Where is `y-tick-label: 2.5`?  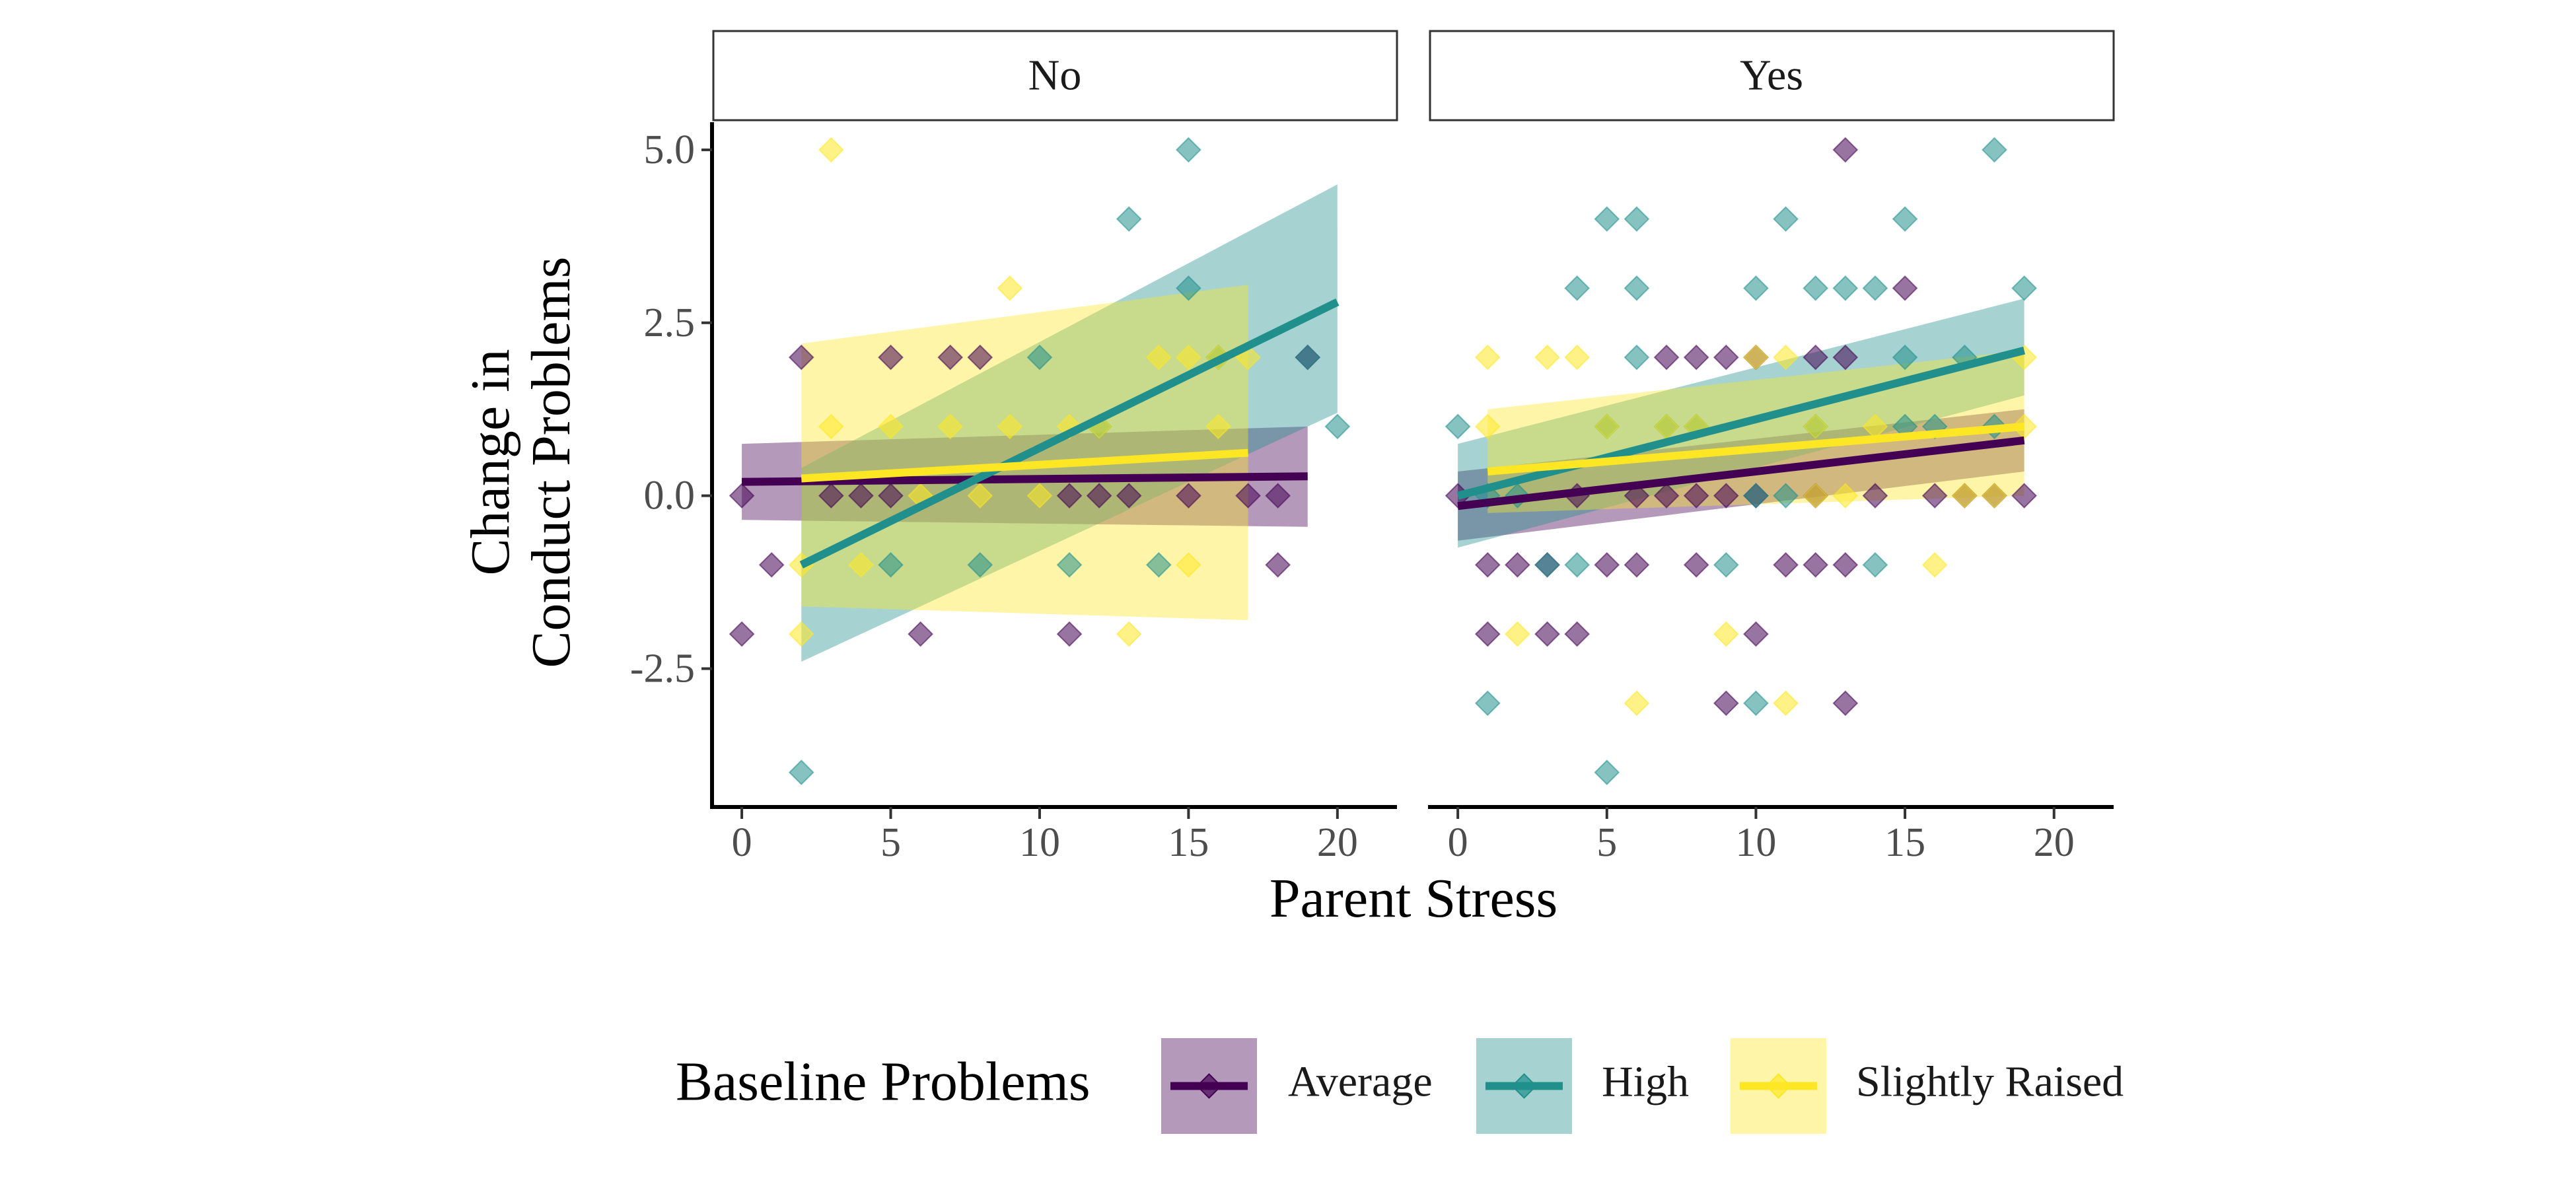
y-tick-label: 2.5 is located at coordinates (670, 322).